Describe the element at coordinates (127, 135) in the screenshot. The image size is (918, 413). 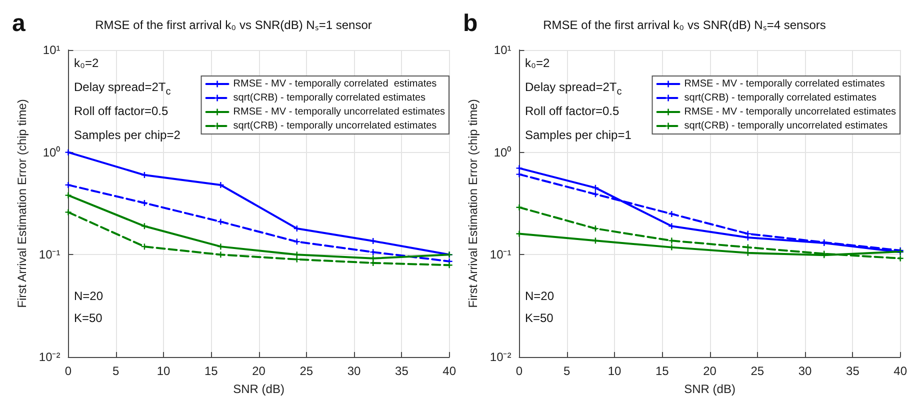
I see `annotation: Samples per chip=2` at that location.